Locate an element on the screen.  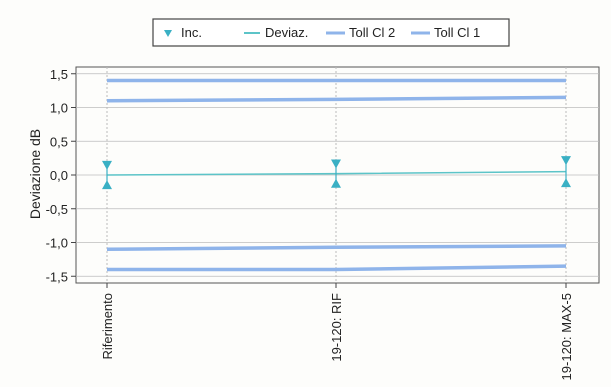
y-tick-label: 1,5 is located at coordinates (59, 74).